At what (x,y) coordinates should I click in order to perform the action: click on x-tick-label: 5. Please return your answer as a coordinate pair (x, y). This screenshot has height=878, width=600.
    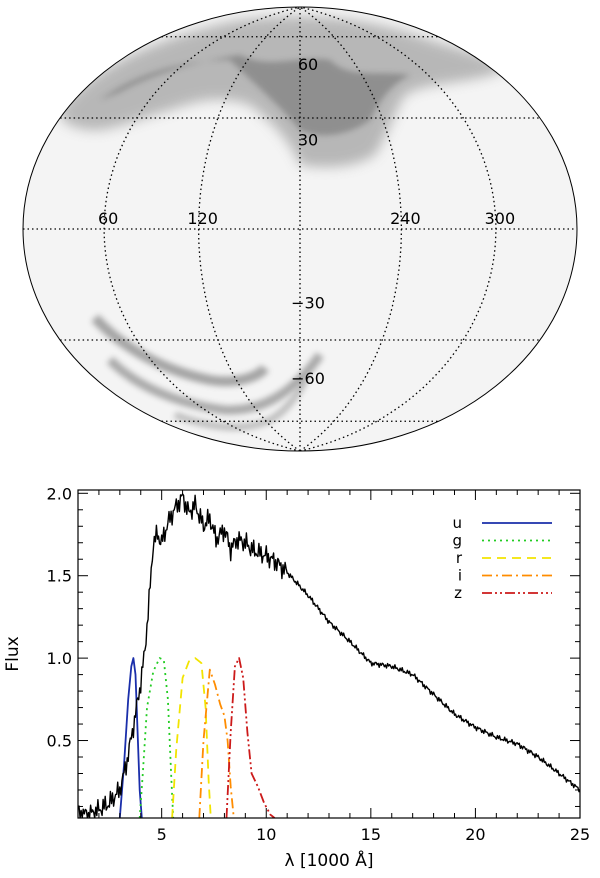
    Looking at the image, I should click on (162, 834).